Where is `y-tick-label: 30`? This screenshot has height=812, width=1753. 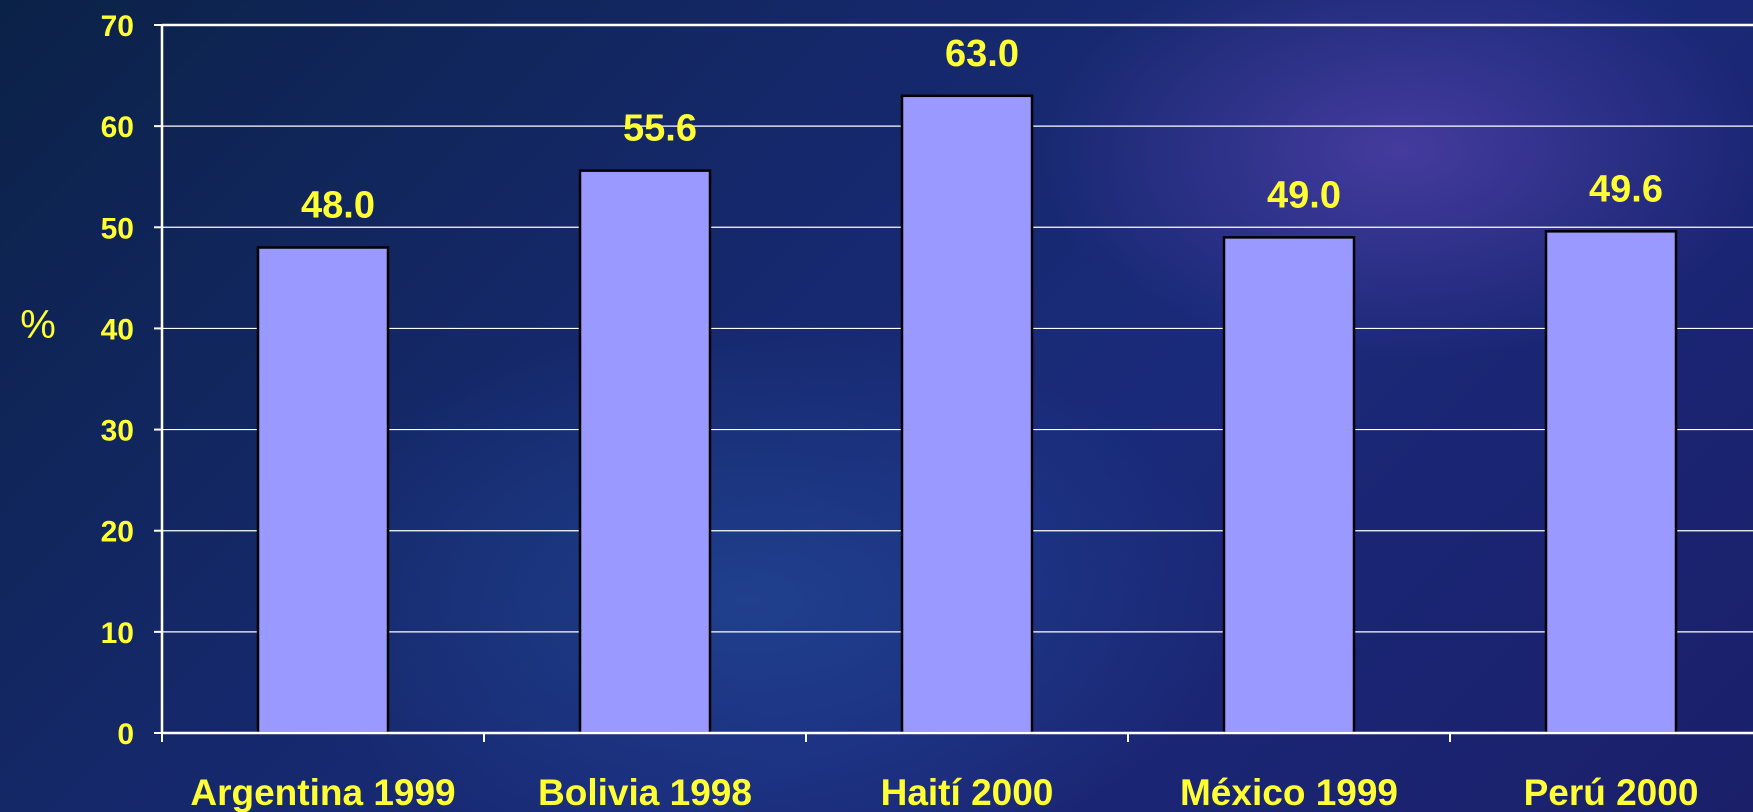
y-tick-label: 30 is located at coordinates (117, 431).